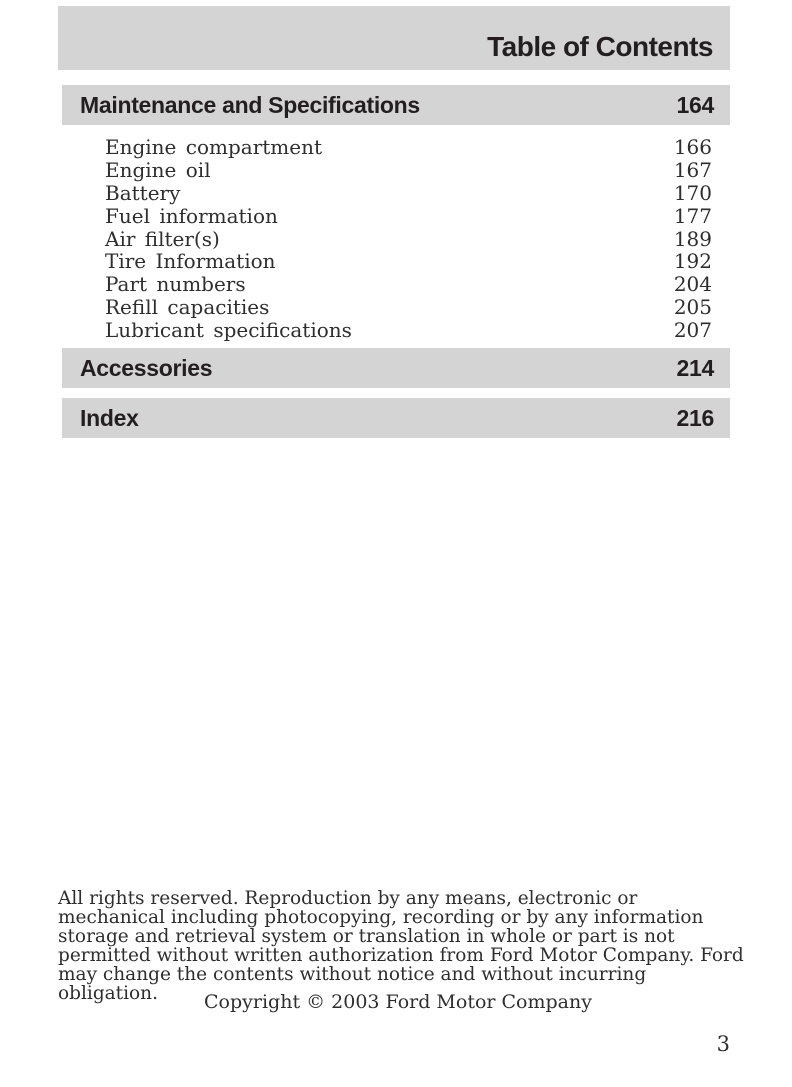 The width and height of the screenshot is (792, 1087). I want to click on toc-entry-page: 204, so click(692, 284).